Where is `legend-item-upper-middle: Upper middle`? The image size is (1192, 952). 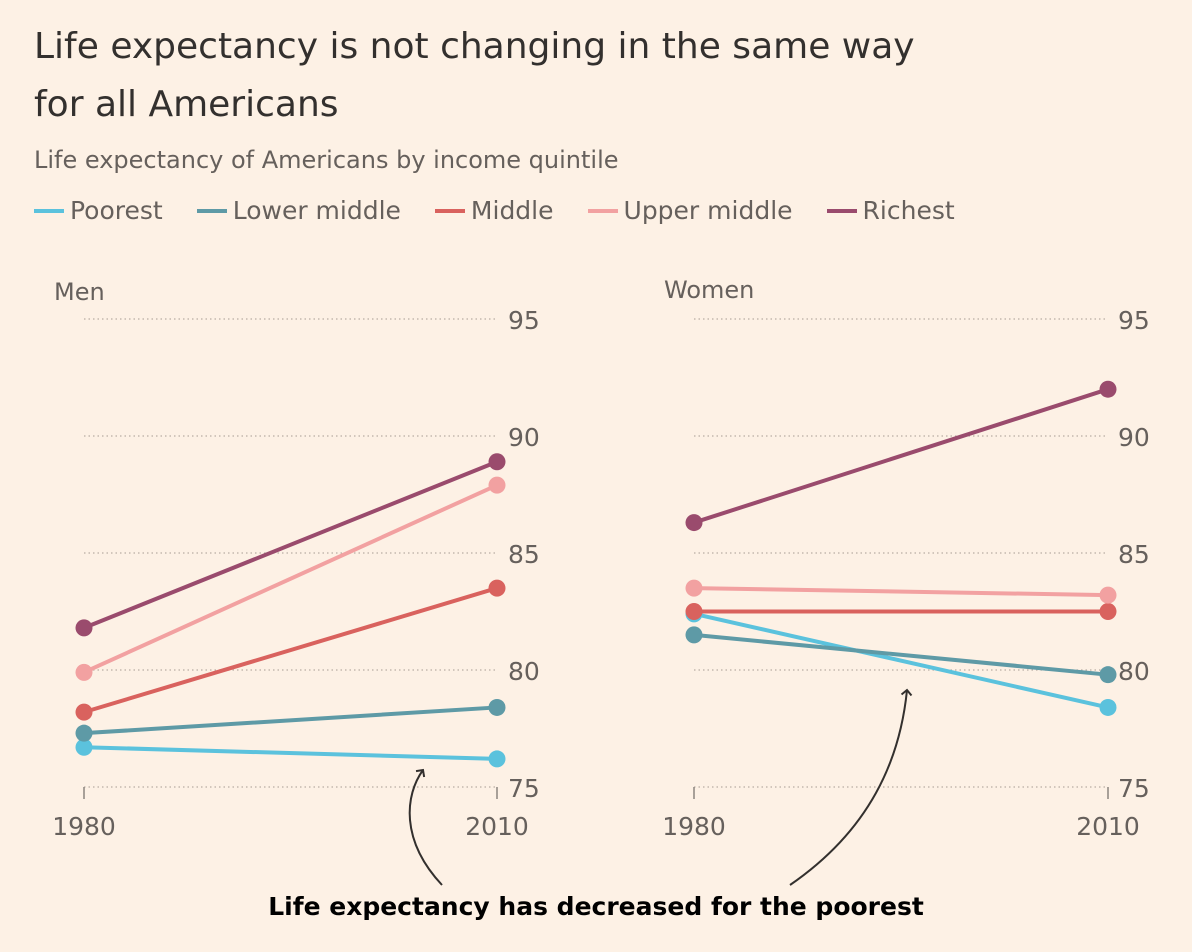
legend-item-upper-middle: Upper middle is located at coordinates (690, 210).